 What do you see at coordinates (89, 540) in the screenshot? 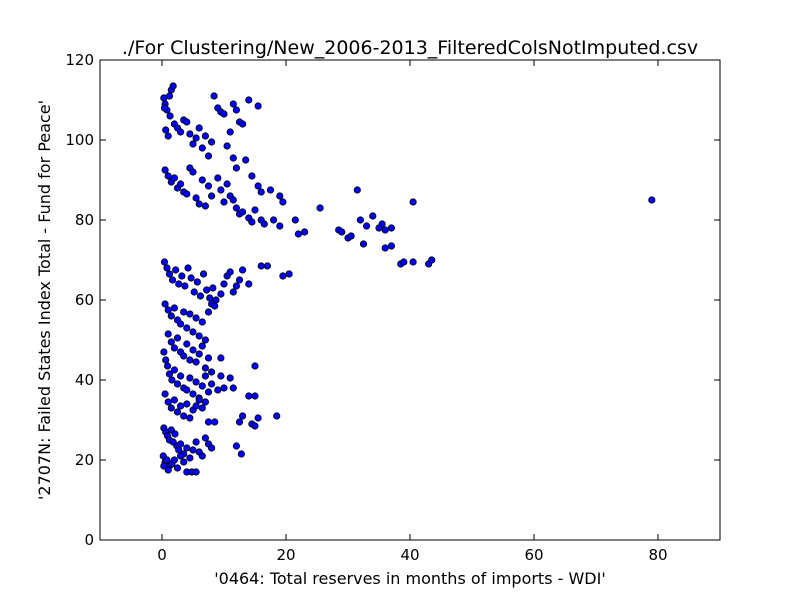
I see `y-tick-label: 0` at bounding box center [89, 540].